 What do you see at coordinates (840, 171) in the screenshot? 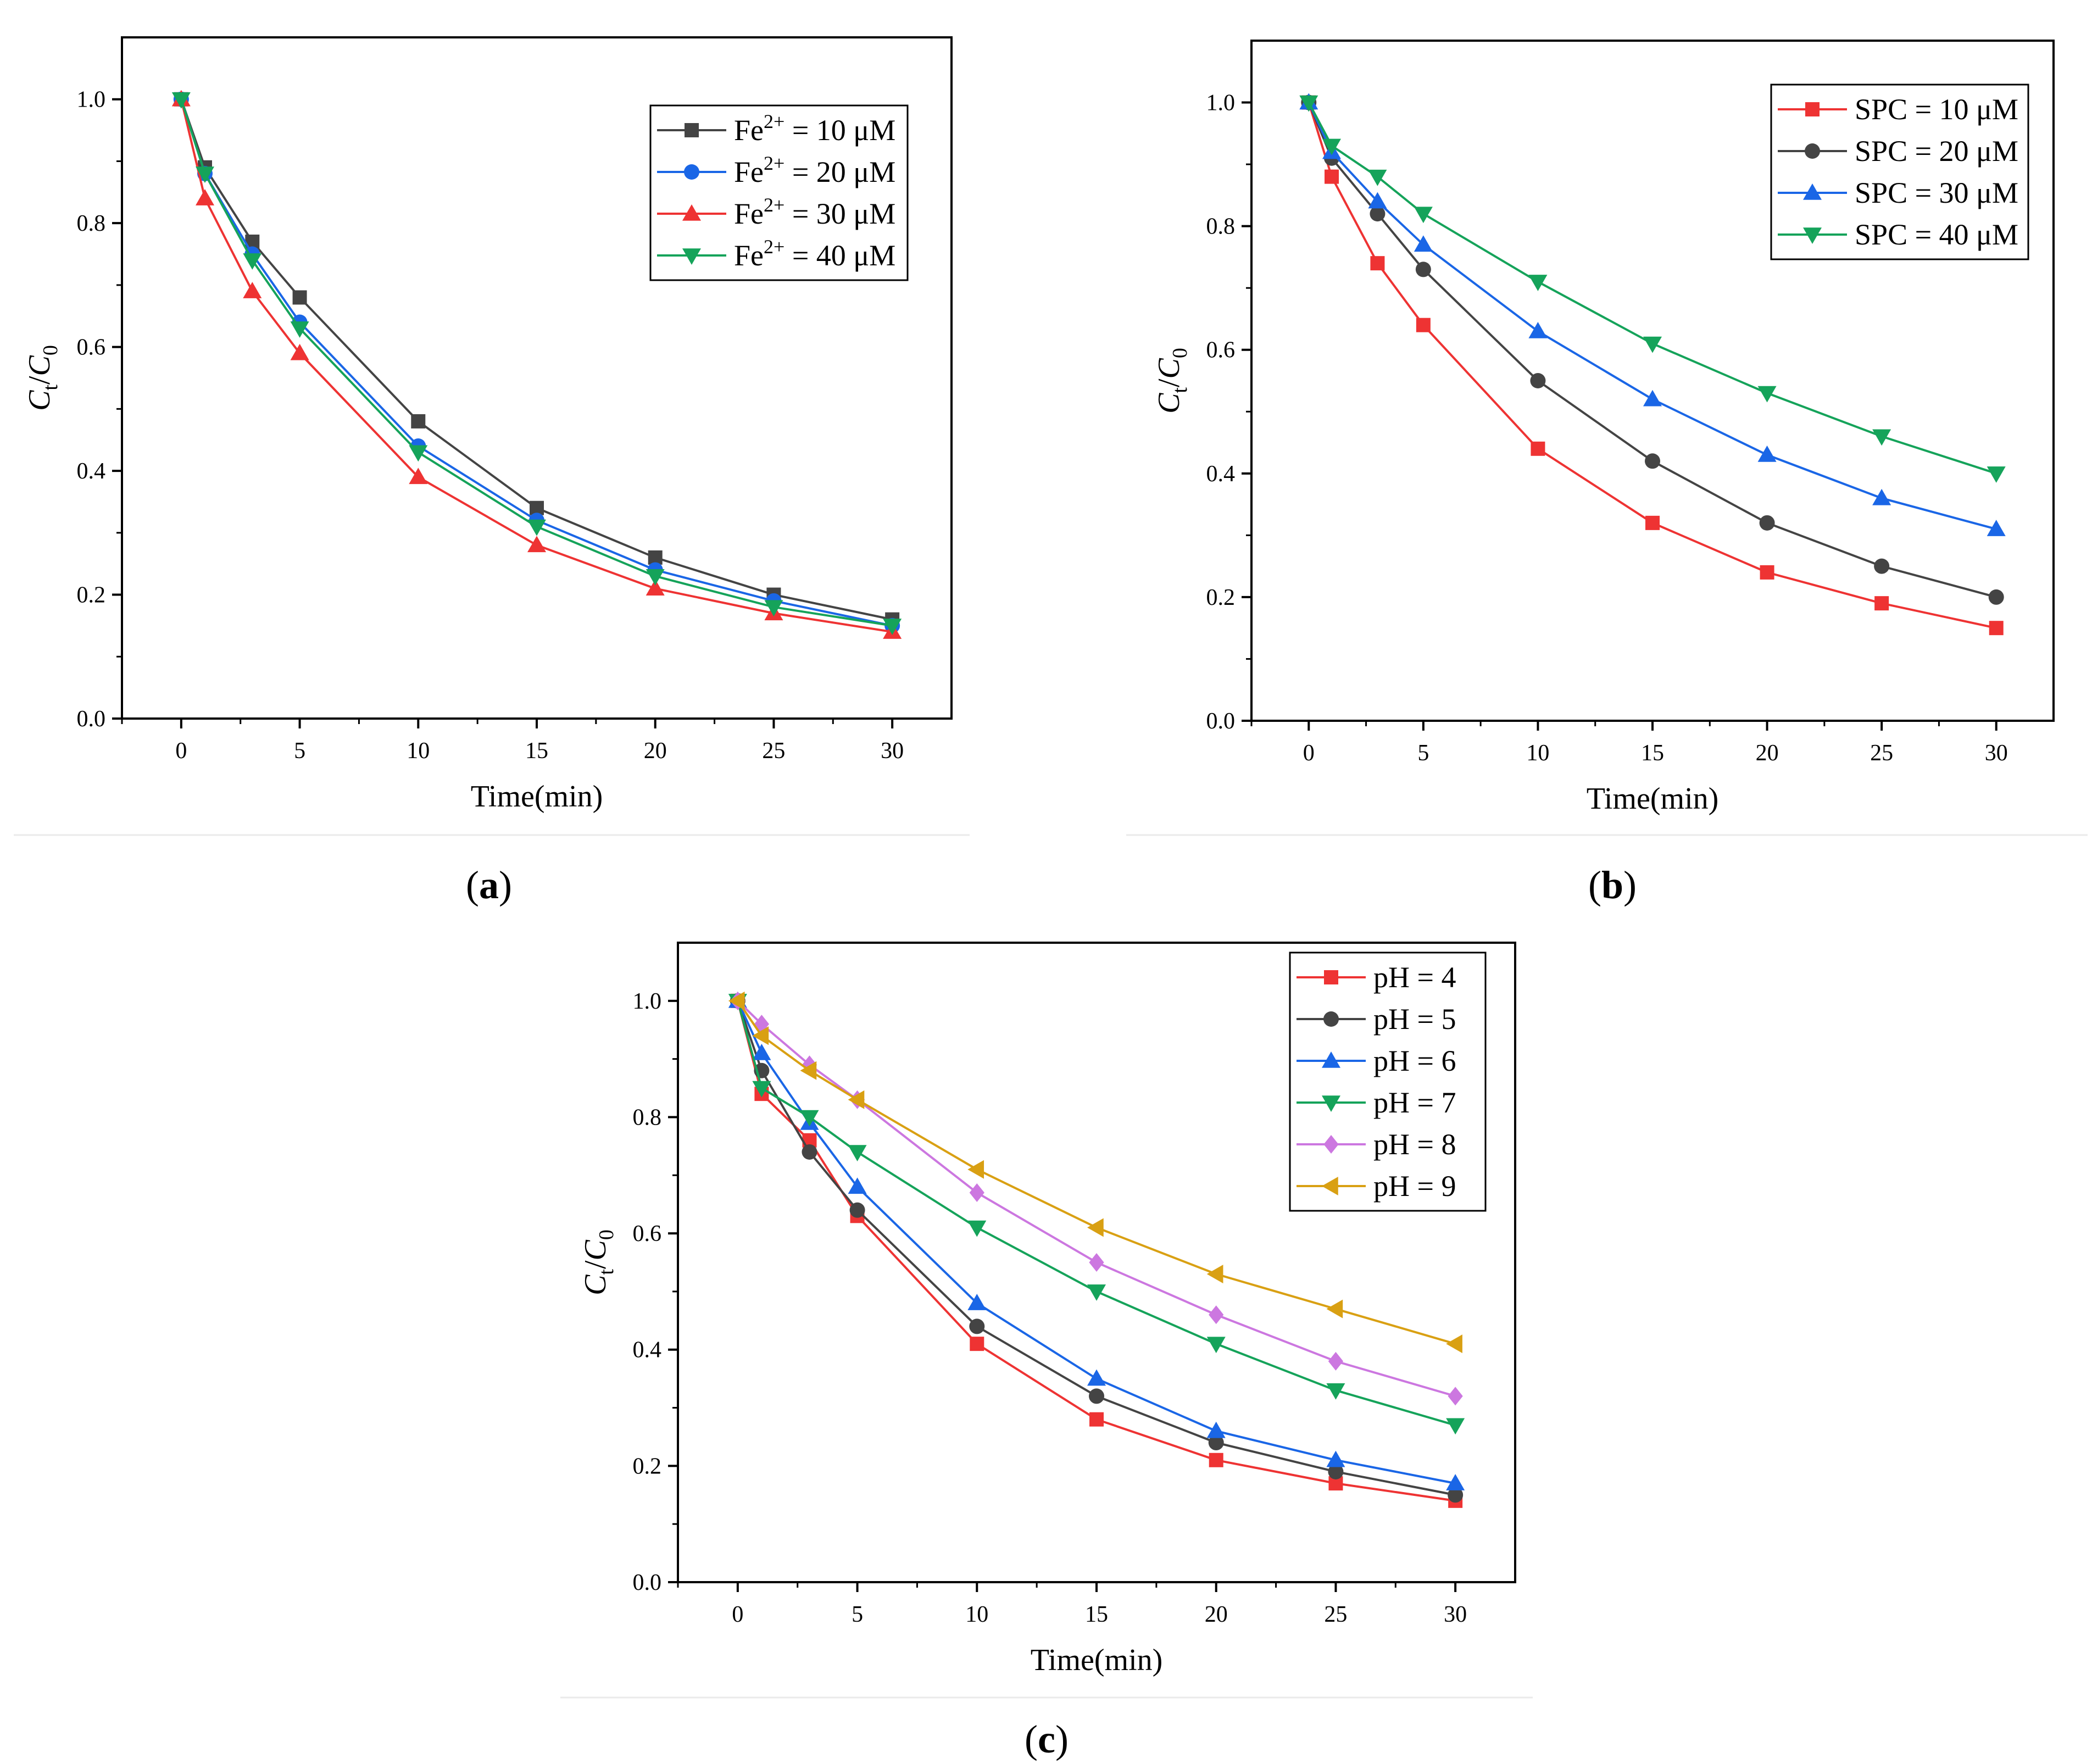
I see `legend-label-rest: = 20 μM` at bounding box center [840, 171].